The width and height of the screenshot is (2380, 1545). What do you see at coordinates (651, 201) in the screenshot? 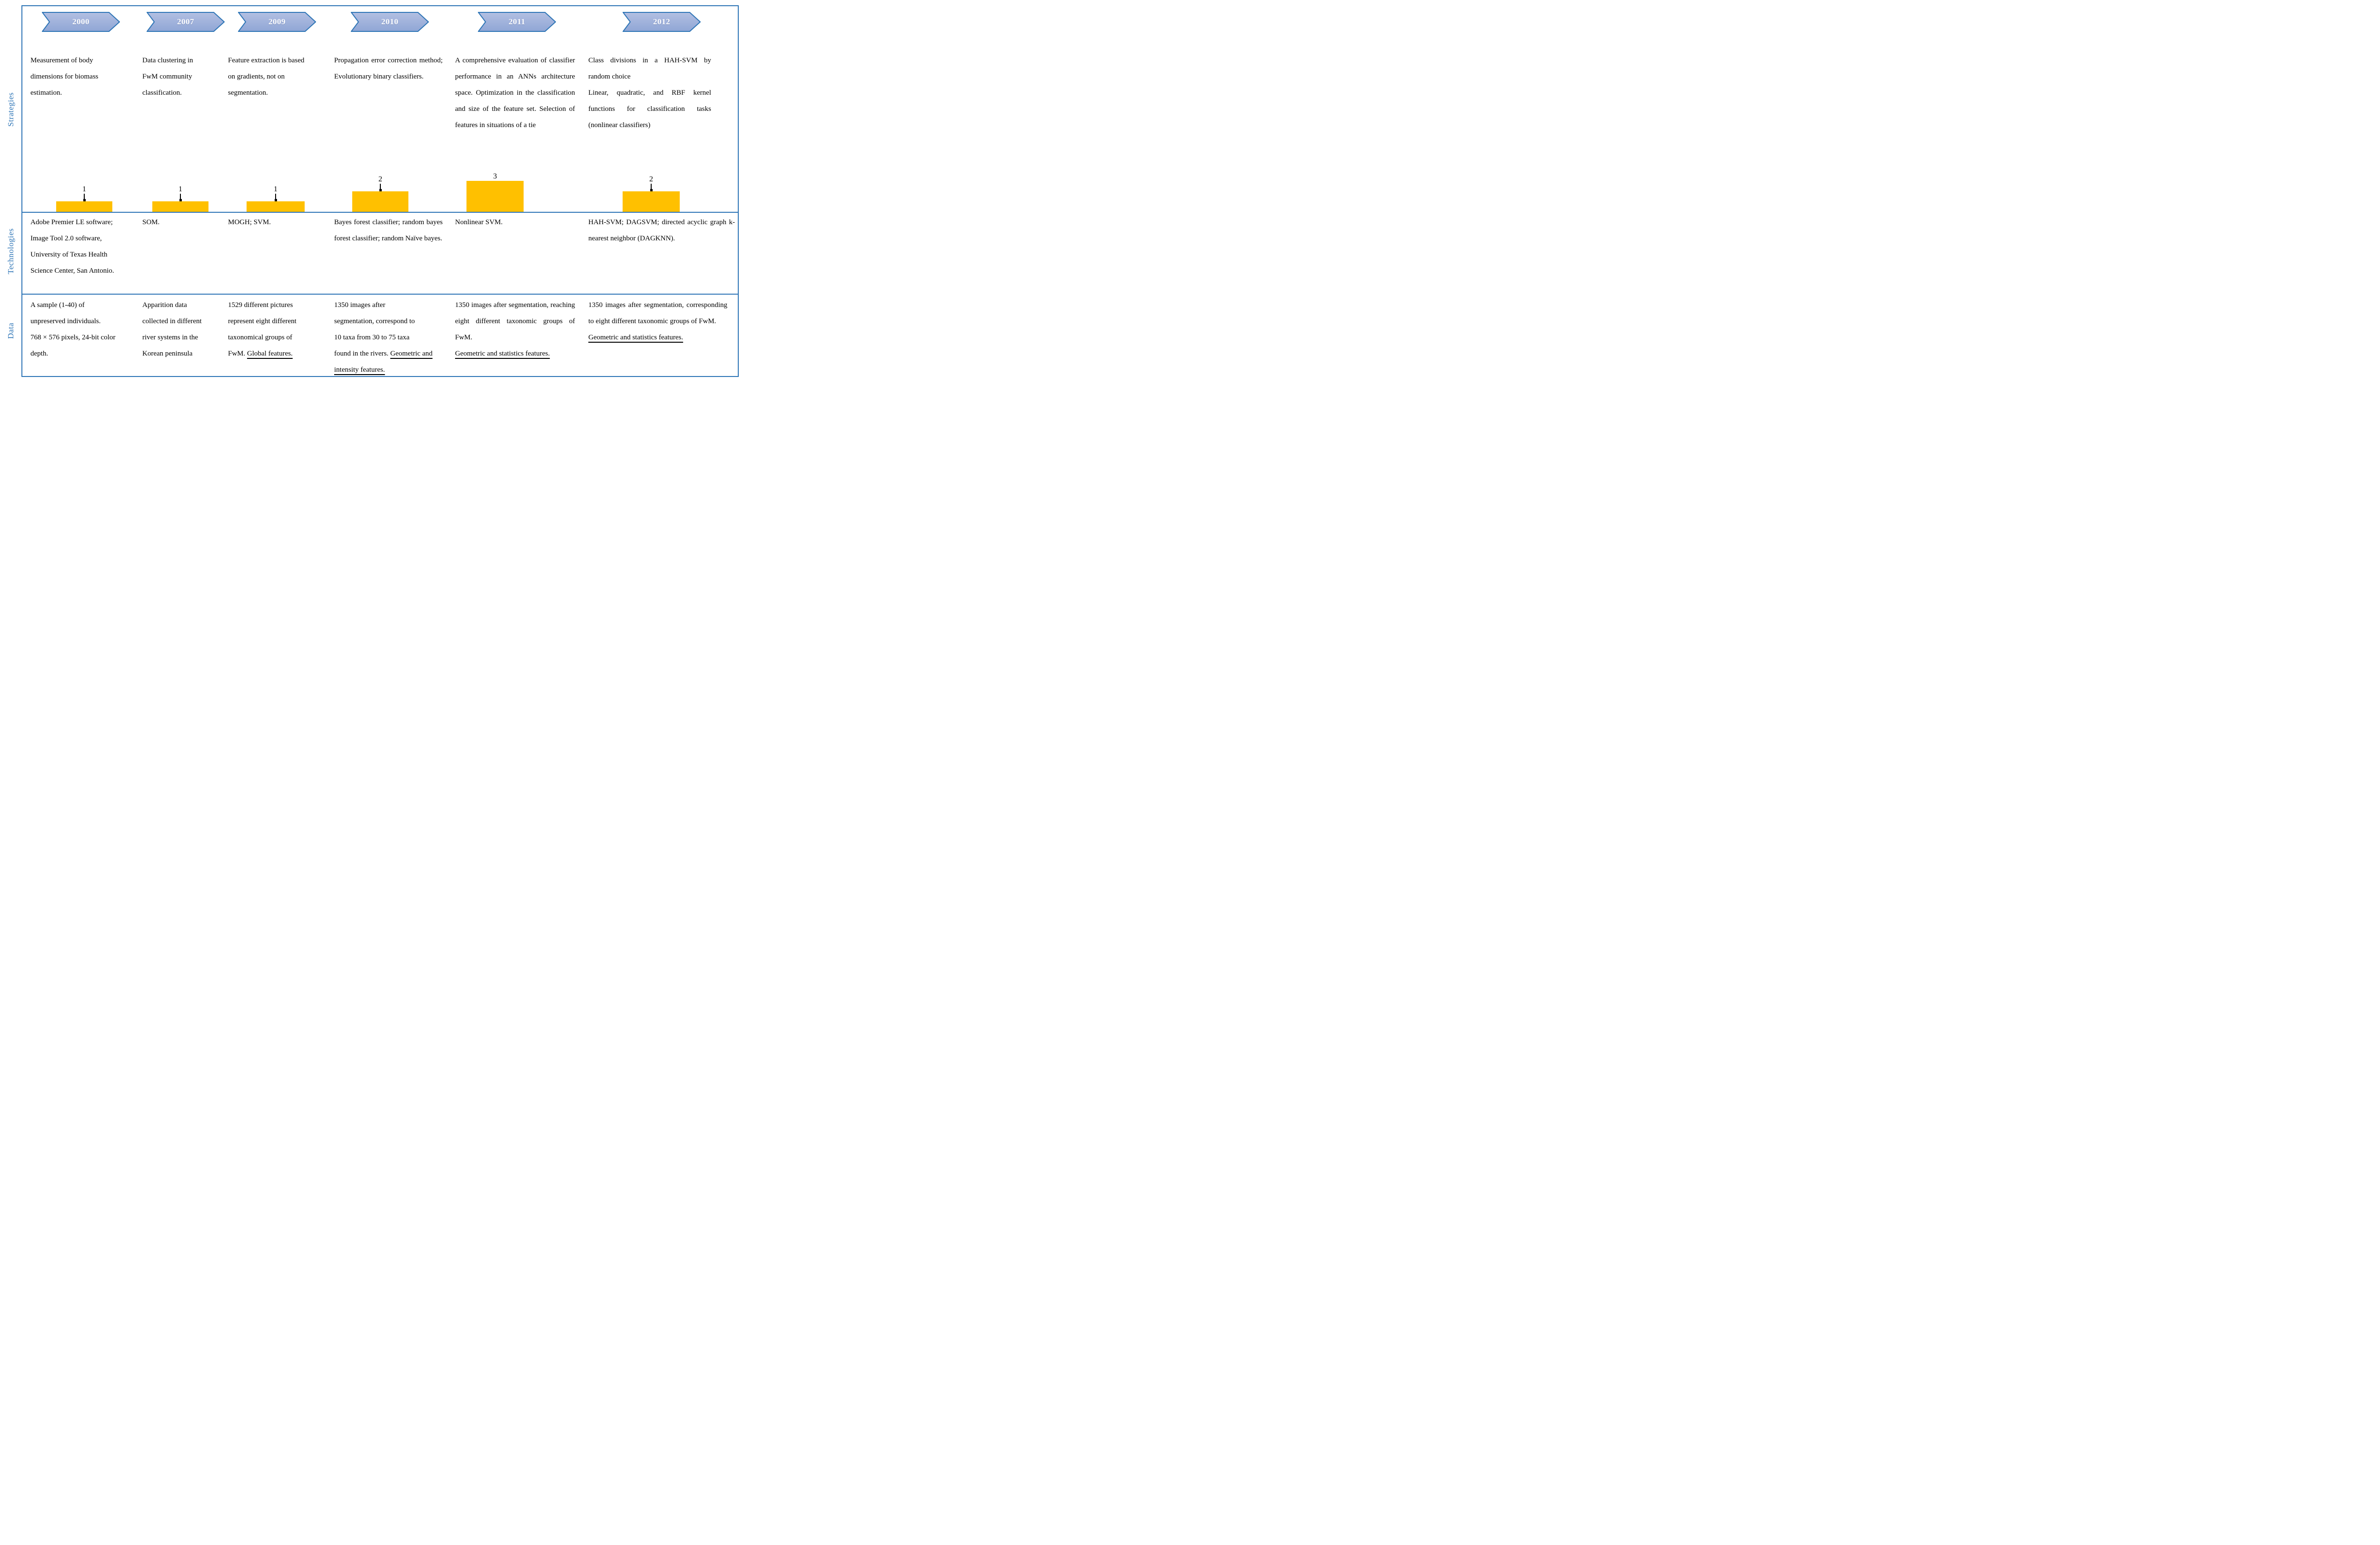
I see `bar-2012` at bounding box center [651, 201].